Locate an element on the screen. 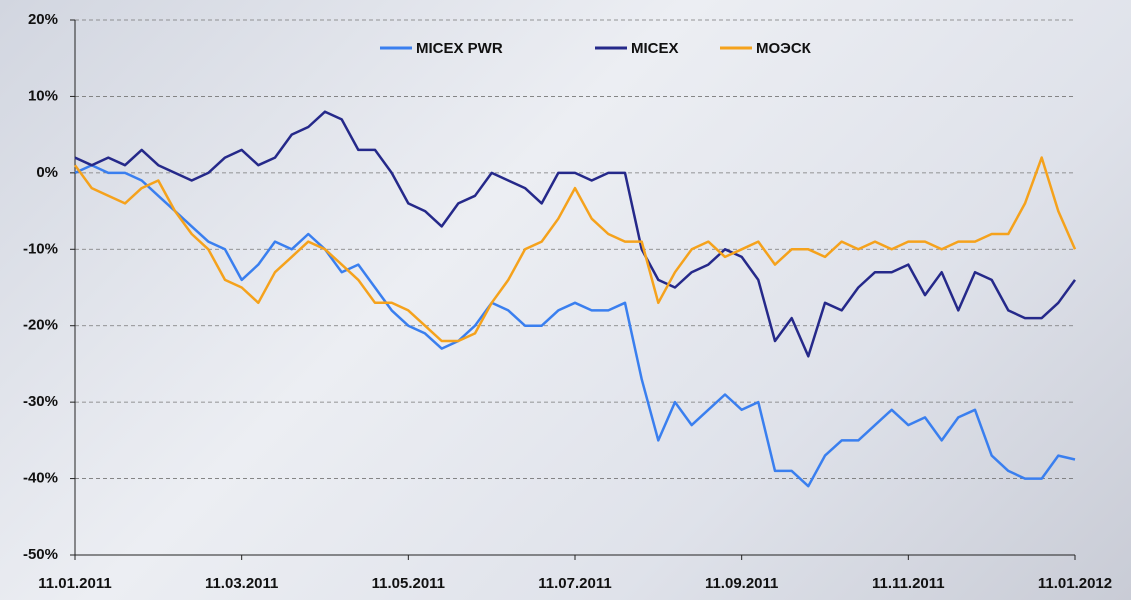  y-tick-label: -30% is located at coordinates (40, 401).